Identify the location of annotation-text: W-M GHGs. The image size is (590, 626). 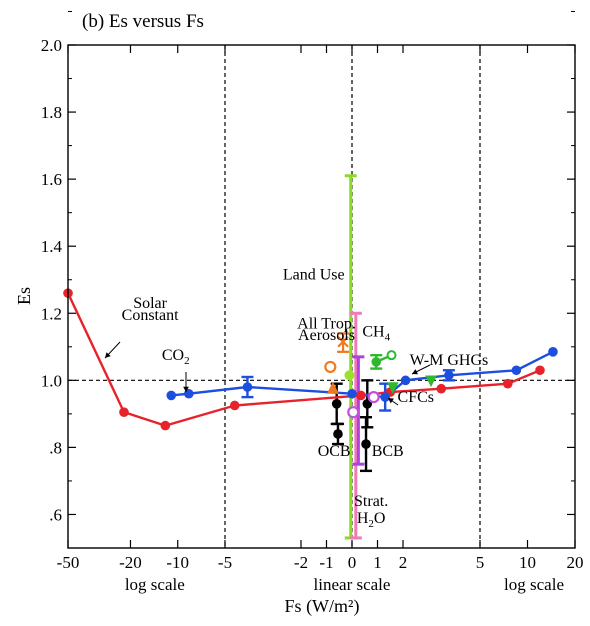
(449, 360).